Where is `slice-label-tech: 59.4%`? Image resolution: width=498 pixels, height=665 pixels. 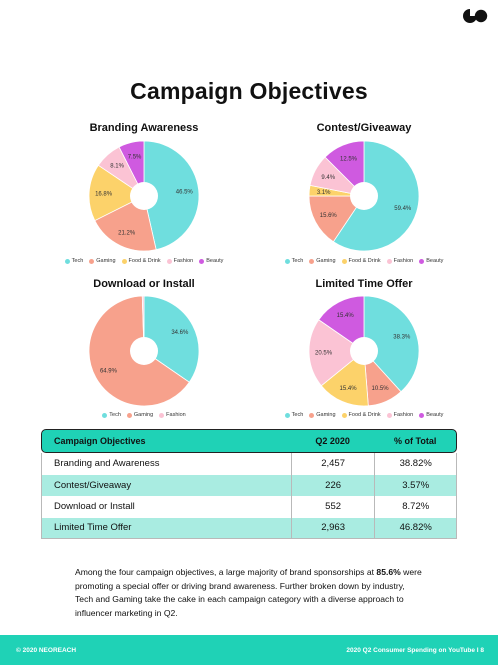 slice-label-tech: 59.4% is located at coordinates (403, 209).